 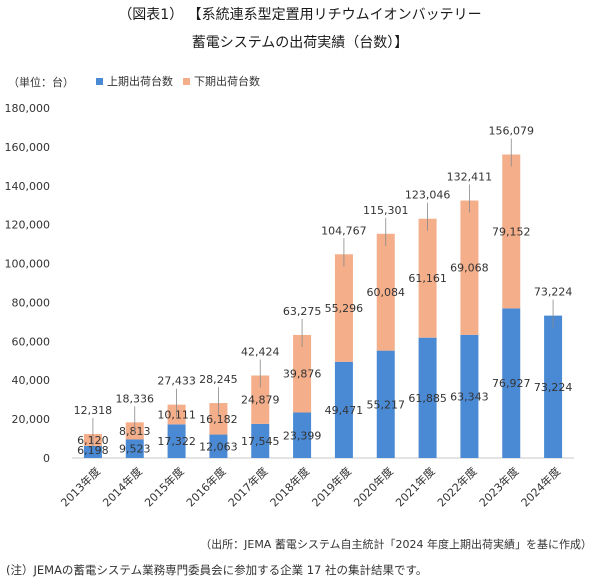 What do you see at coordinates (373, 486) in the screenshot?
I see `x-tick-label: 2020年度` at bounding box center [373, 486].